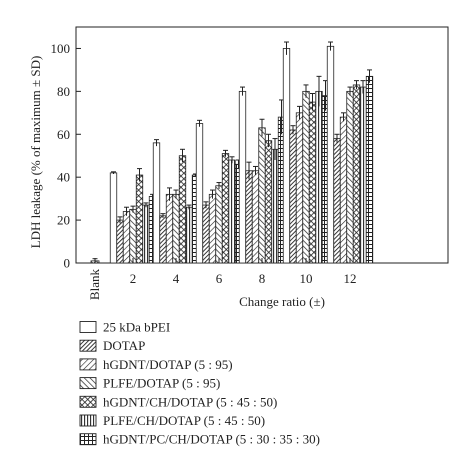  Describe the element at coordinates (232, 211) in the screenshot. I see `bar-6-s6` at that location.